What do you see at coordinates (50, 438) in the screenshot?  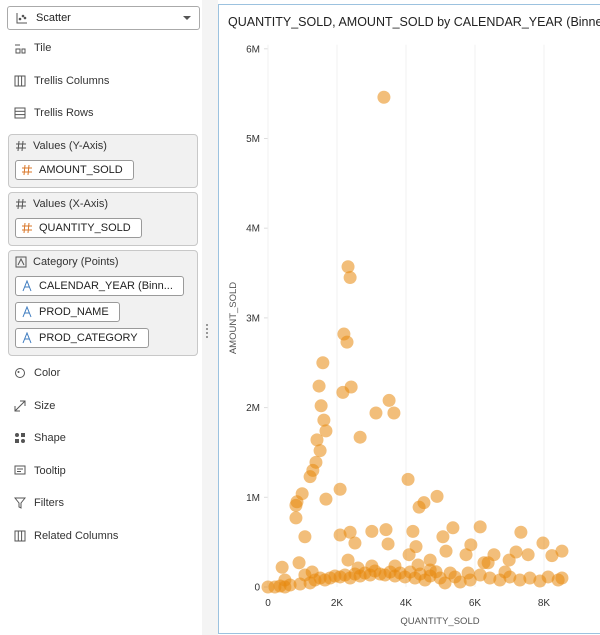 I see `drop-target-label: Shape` at bounding box center [50, 438].